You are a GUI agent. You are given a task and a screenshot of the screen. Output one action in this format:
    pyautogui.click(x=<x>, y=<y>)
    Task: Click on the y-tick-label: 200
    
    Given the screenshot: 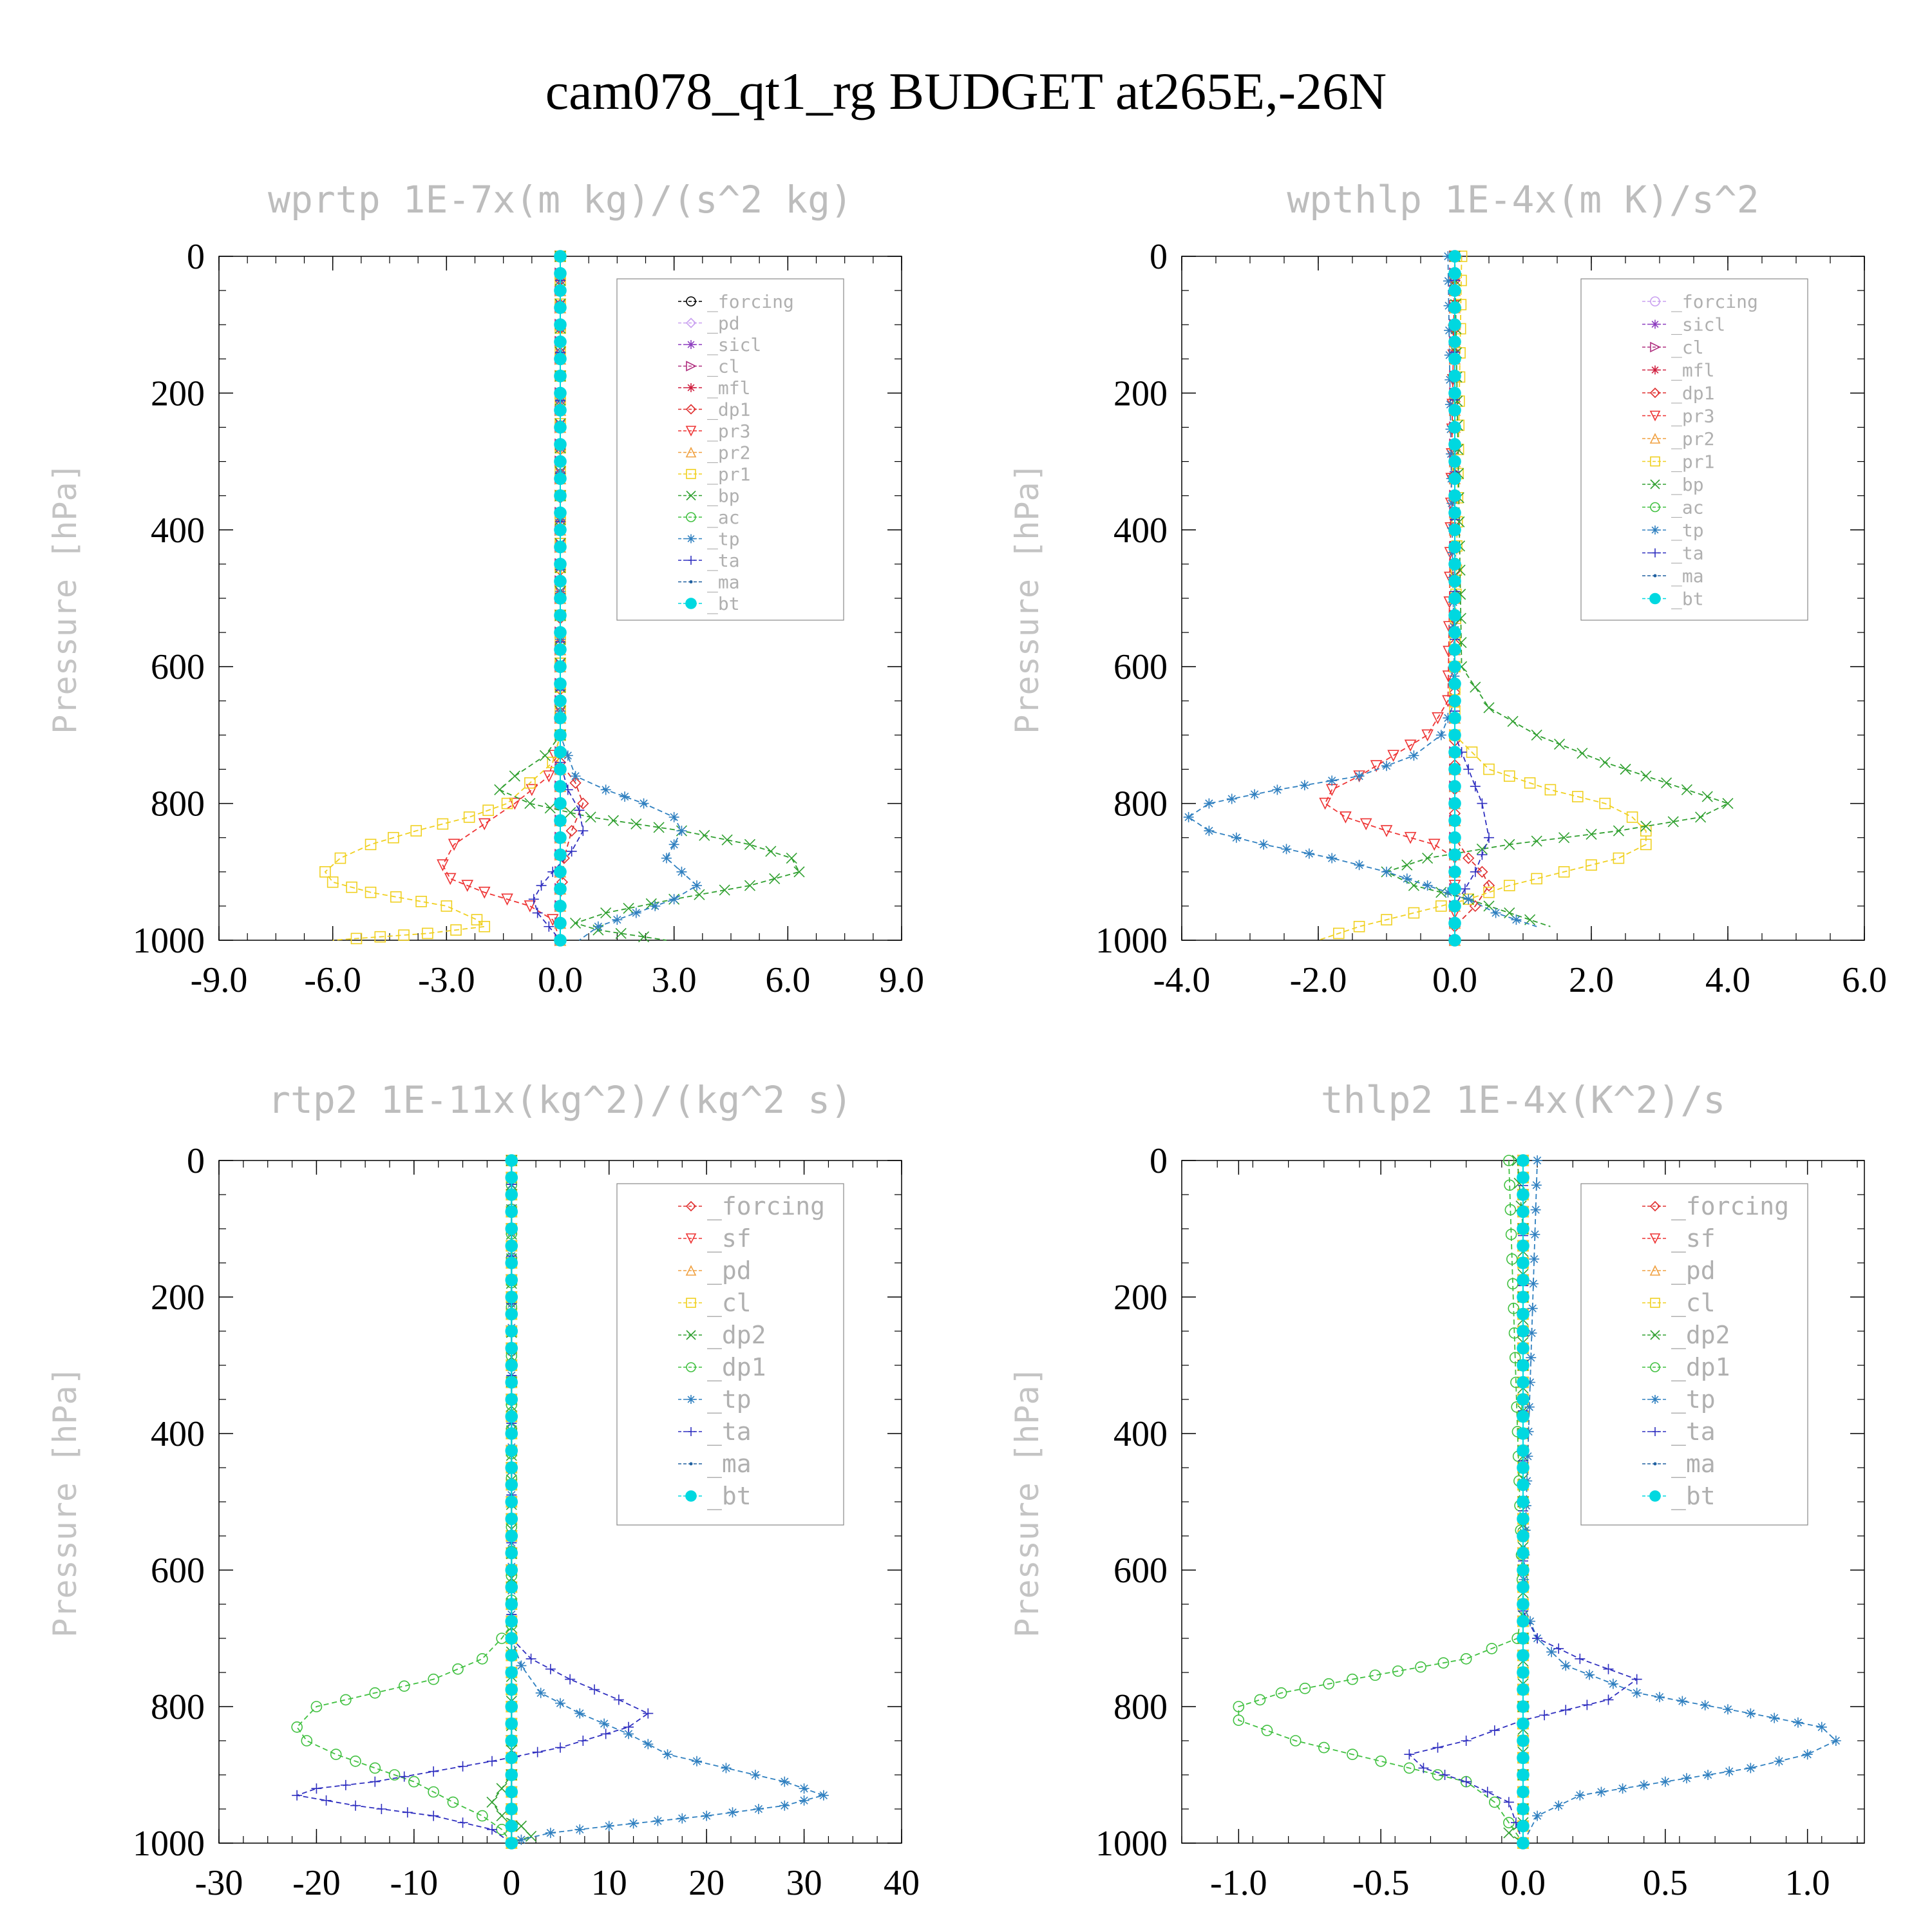 What is the action you would take?
    pyautogui.click(x=178, y=1298)
    